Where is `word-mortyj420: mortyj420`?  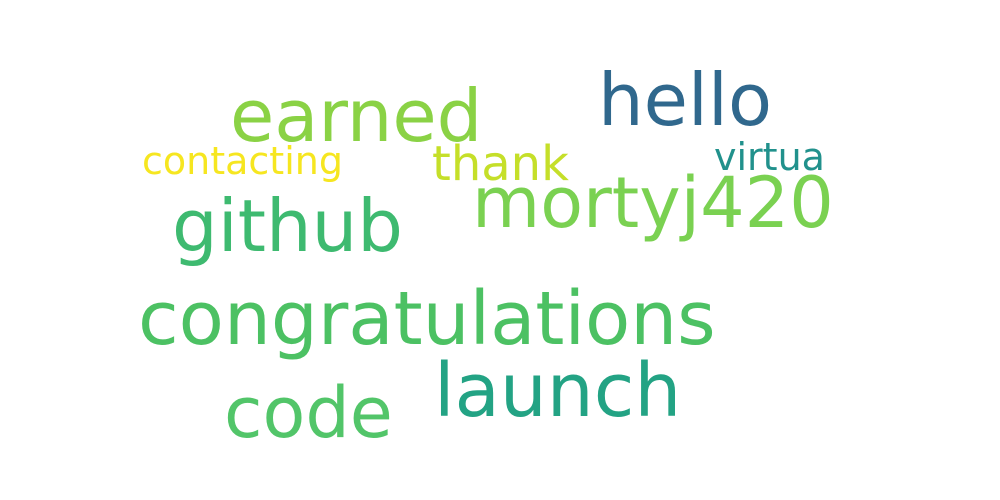
word-mortyj420: mortyj420 is located at coordinates (653, 203).